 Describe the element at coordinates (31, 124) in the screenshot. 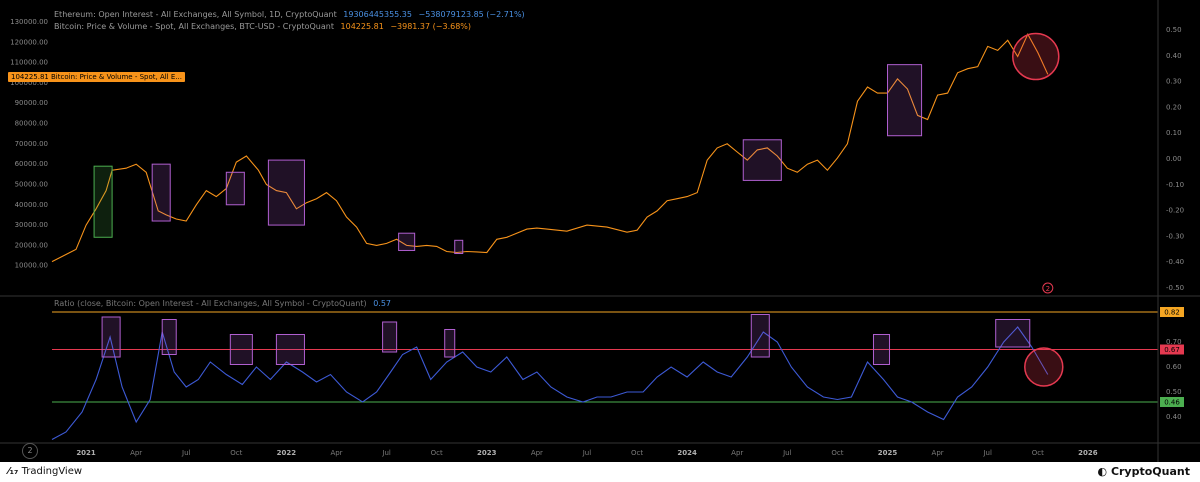

I see `price-left-tick: 80000.00` at that location.